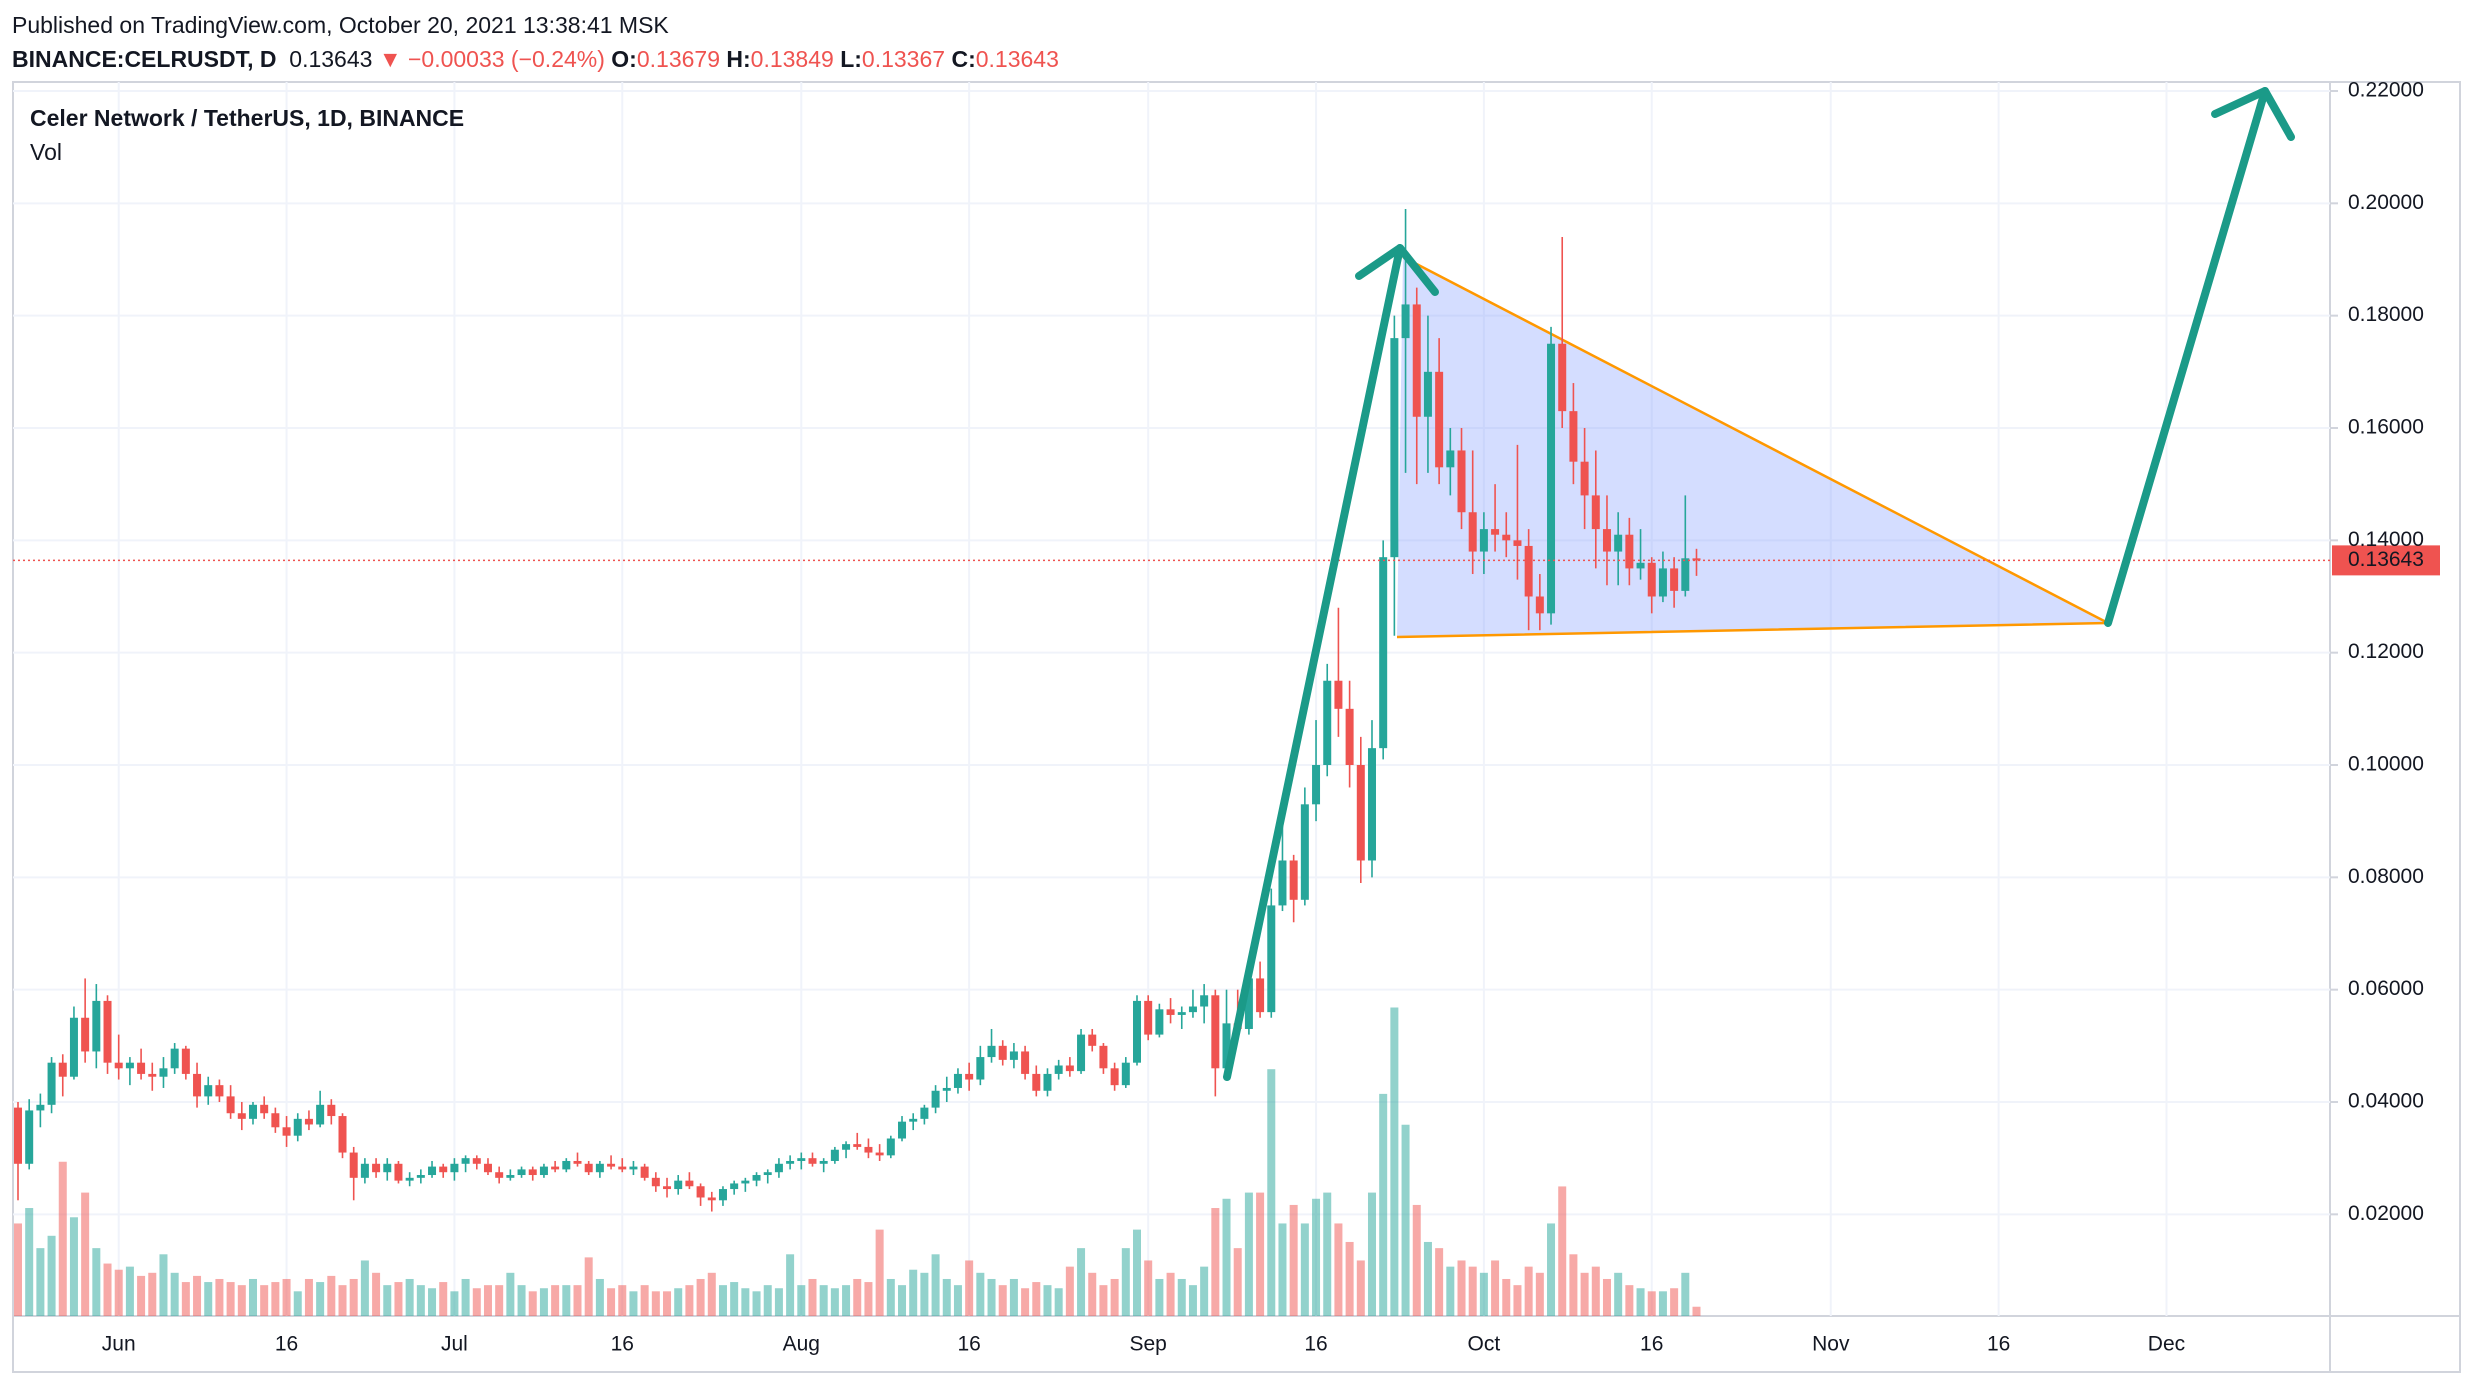 The width and height of the screenshot is (2472, 1386). Describe the element at coordinates (968, 1344) in the screenshot. I see `x-tick-label: 16` at that location.